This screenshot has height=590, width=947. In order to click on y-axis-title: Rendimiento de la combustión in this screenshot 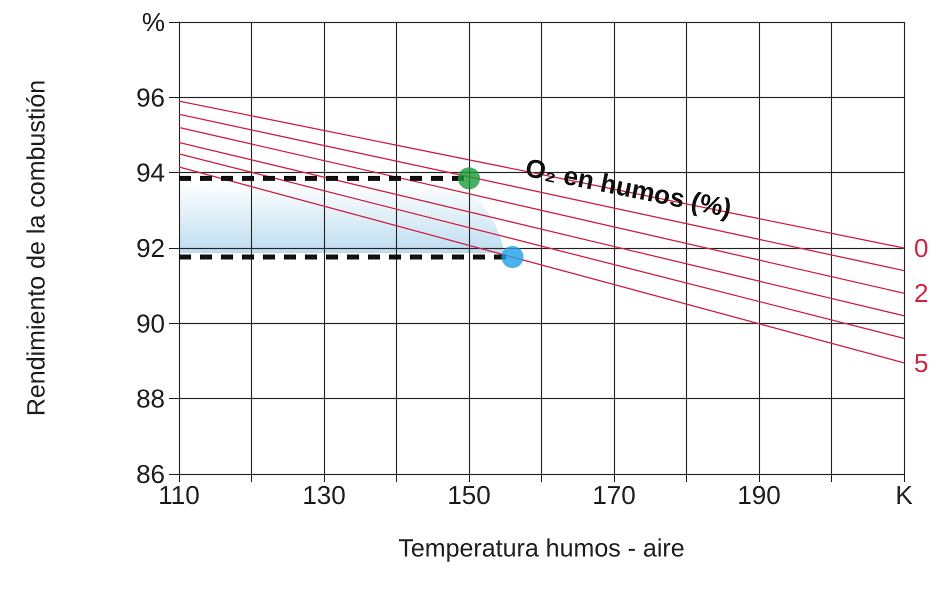, I will do `click(36, 248)`.